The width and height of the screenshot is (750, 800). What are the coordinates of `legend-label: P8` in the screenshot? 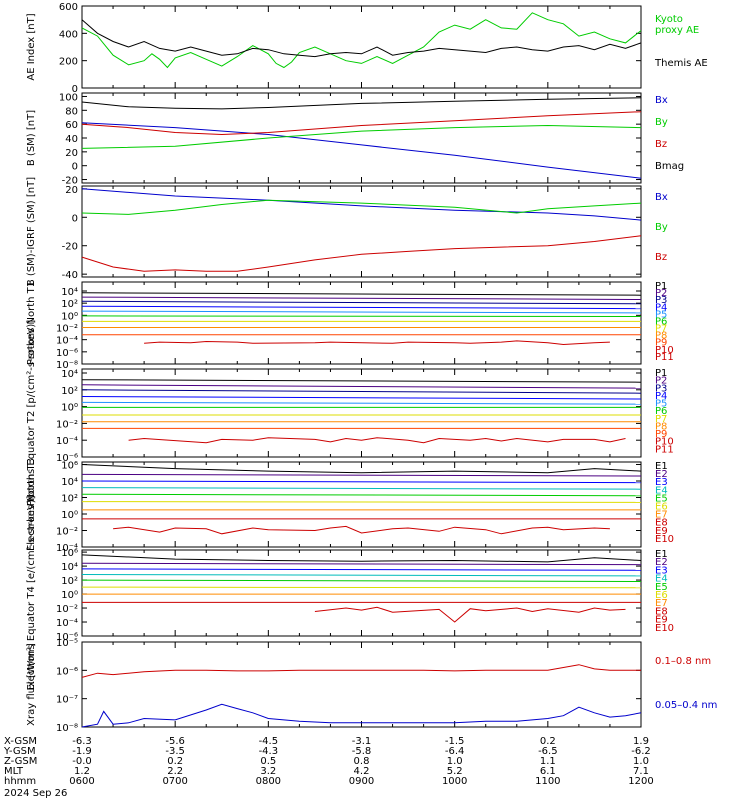 It's located at (661, 336).